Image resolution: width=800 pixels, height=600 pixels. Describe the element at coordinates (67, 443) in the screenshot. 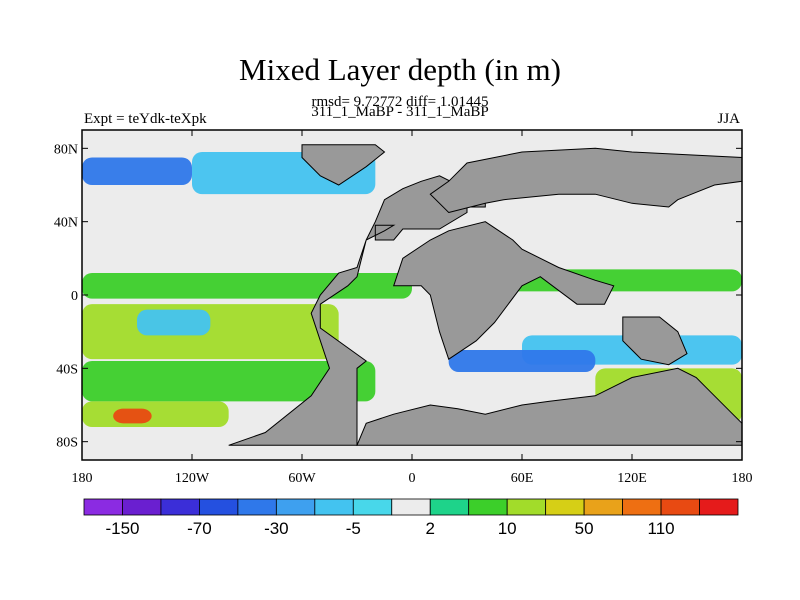

I see `y-tick-label-4: 80S` at that location.